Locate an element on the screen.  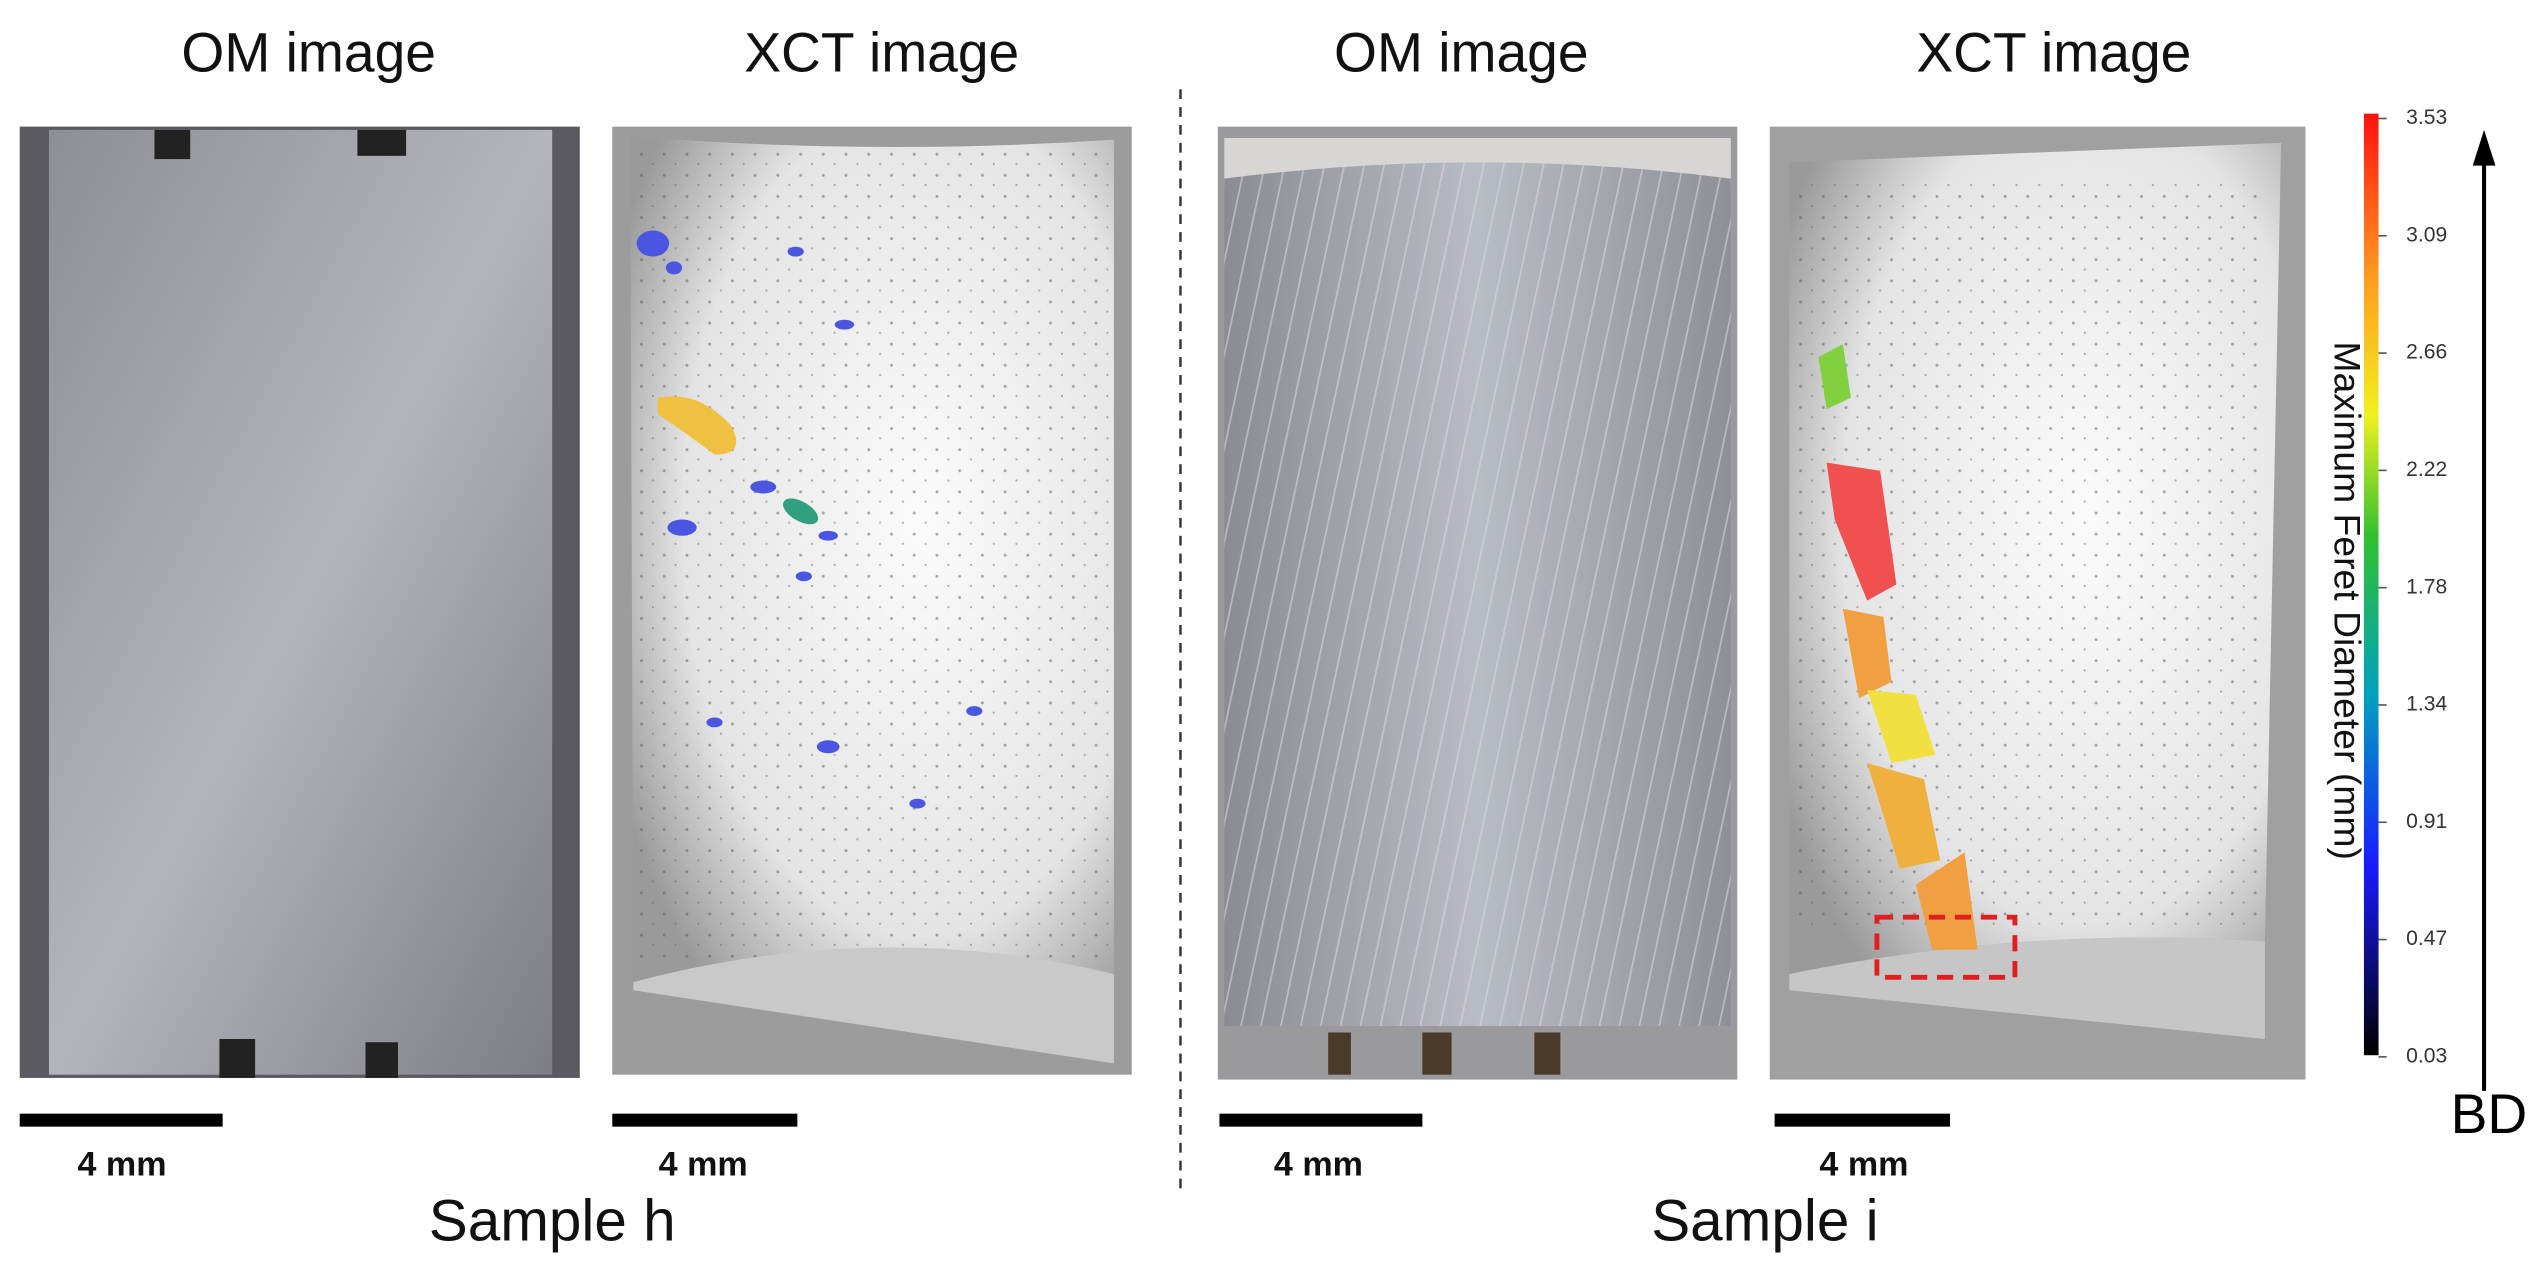
colorbar-tick-label: 0.47 is located at coordinates (2426, 938).